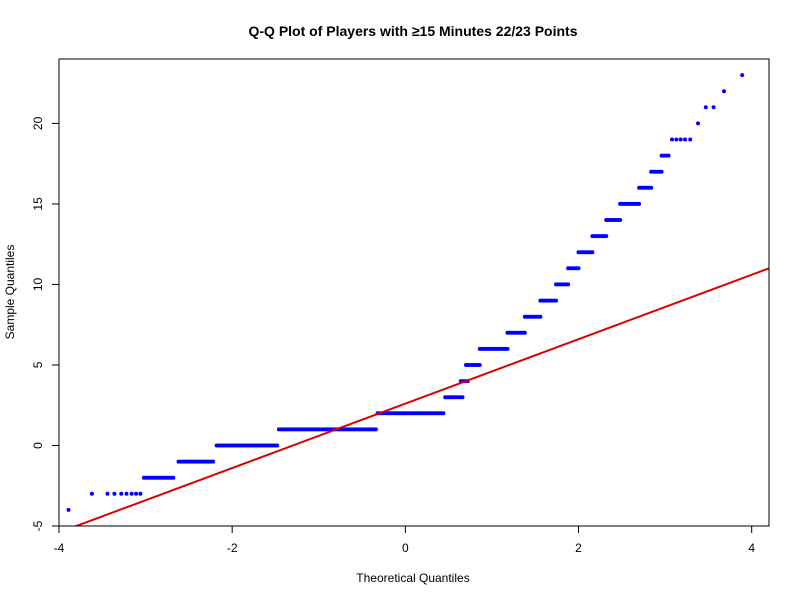 This screenshot has height=600, width=800. Describe the element at coordinates (38, 204) in the screenshot. I see `y-tick-label: 15` at that location.